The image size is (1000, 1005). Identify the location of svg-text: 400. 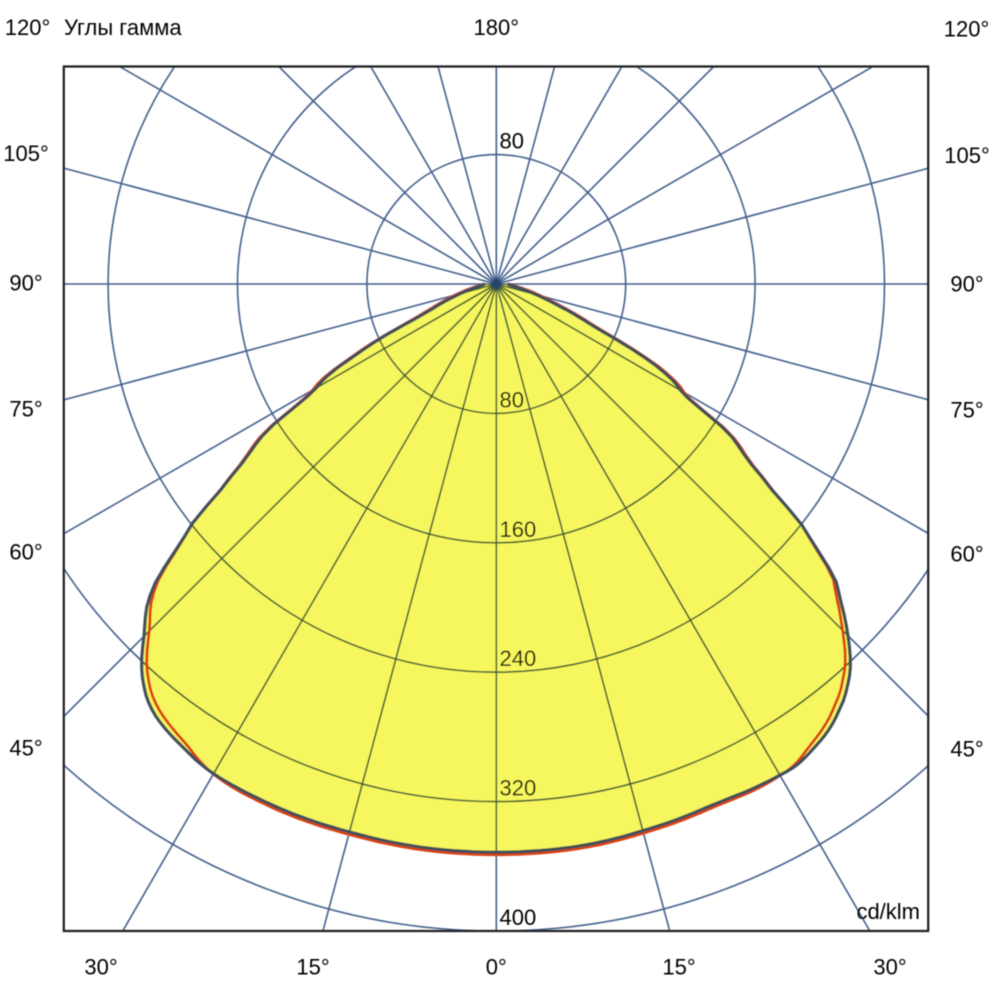
(518, 917).